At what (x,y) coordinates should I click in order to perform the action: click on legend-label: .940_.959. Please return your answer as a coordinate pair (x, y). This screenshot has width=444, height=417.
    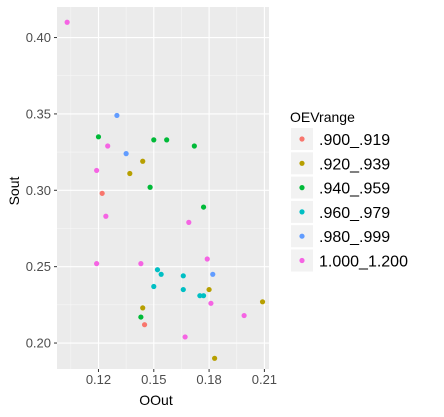
    Looking at the image, I should click on (354, 189).